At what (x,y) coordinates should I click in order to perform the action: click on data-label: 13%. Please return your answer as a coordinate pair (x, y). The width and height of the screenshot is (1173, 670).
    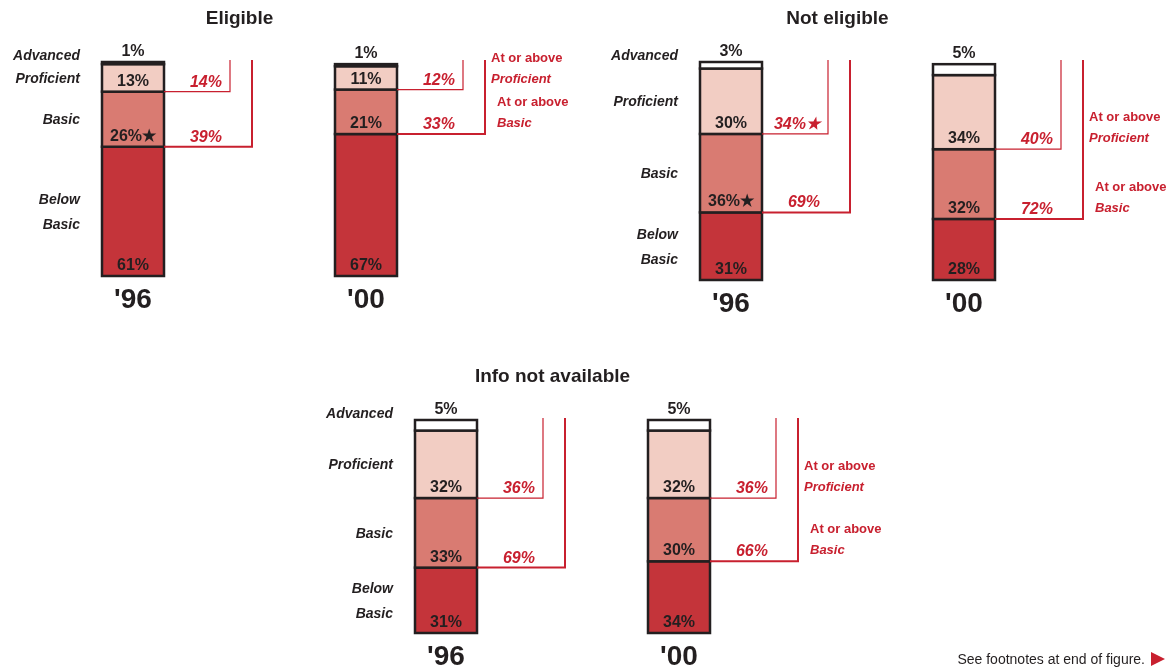
    Looking at the image, I should click on (133, 80).